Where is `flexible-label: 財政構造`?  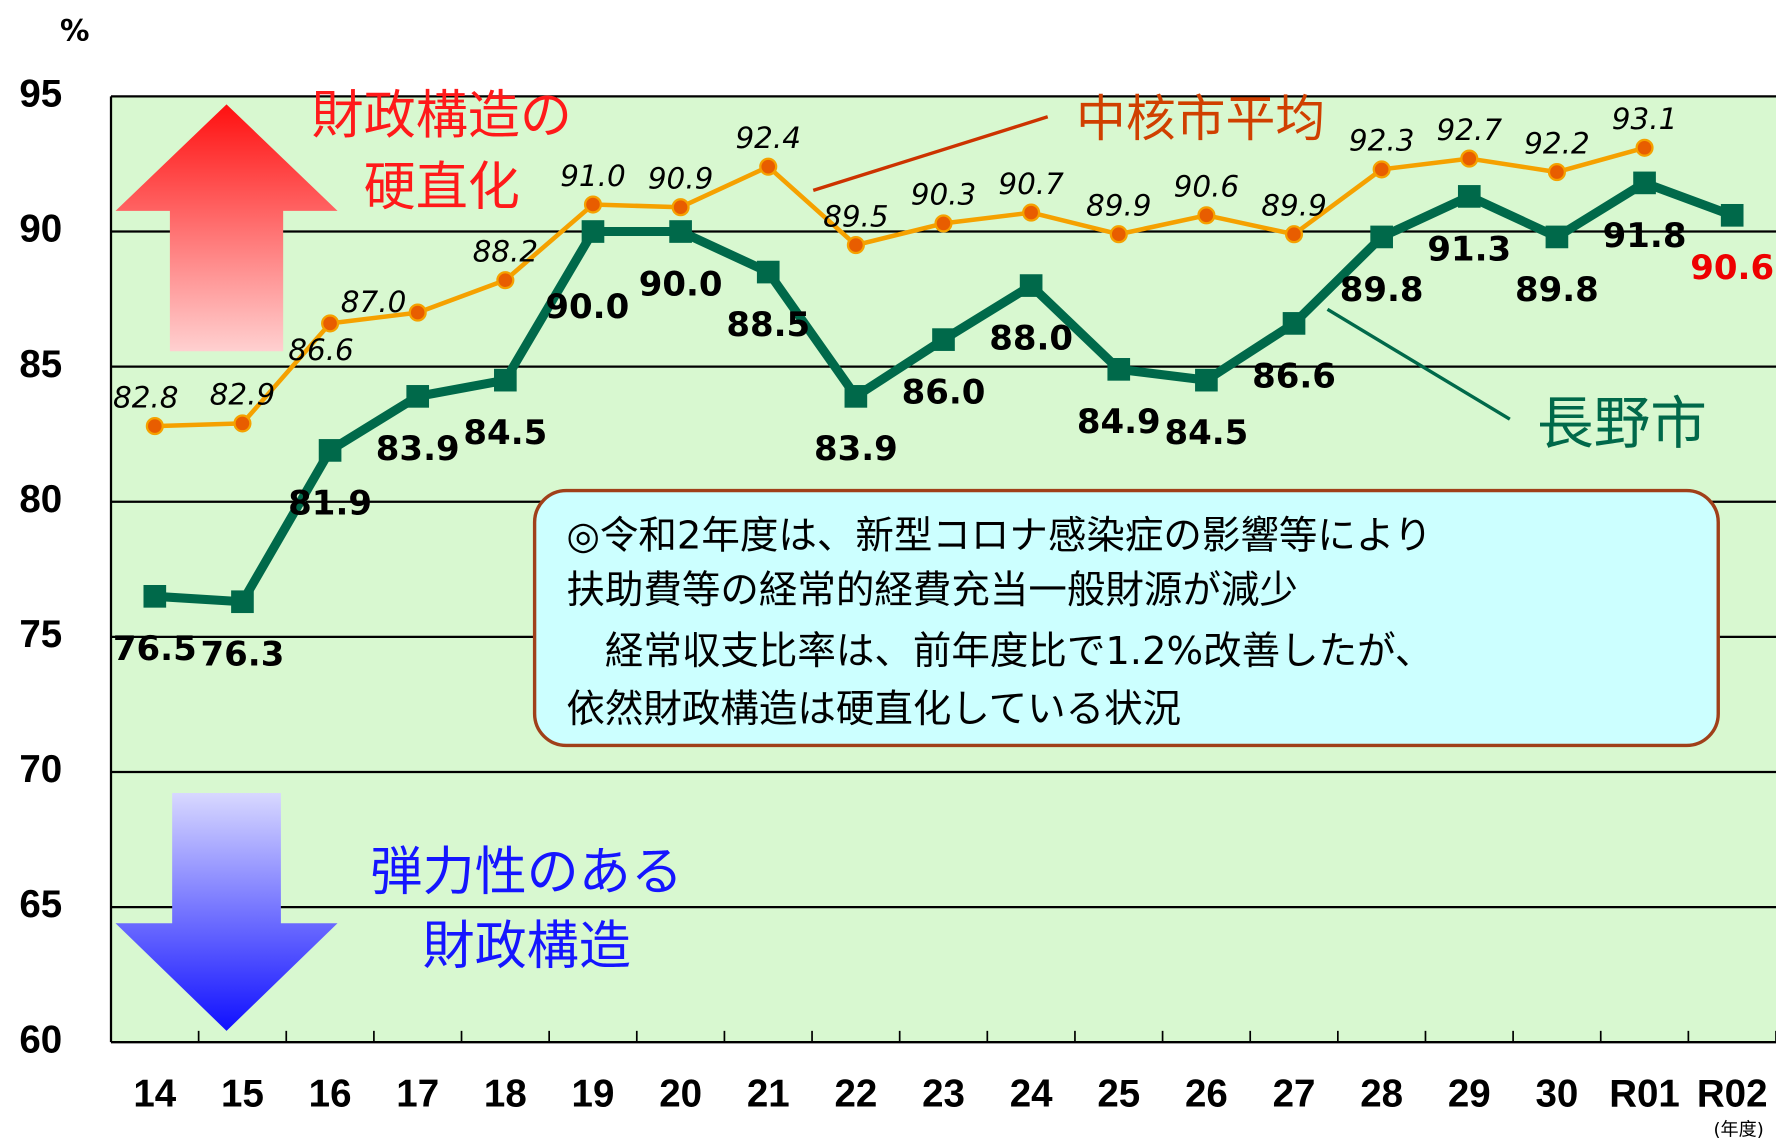
flexible-label: 財政構造 is located at coordinates (526, 946).